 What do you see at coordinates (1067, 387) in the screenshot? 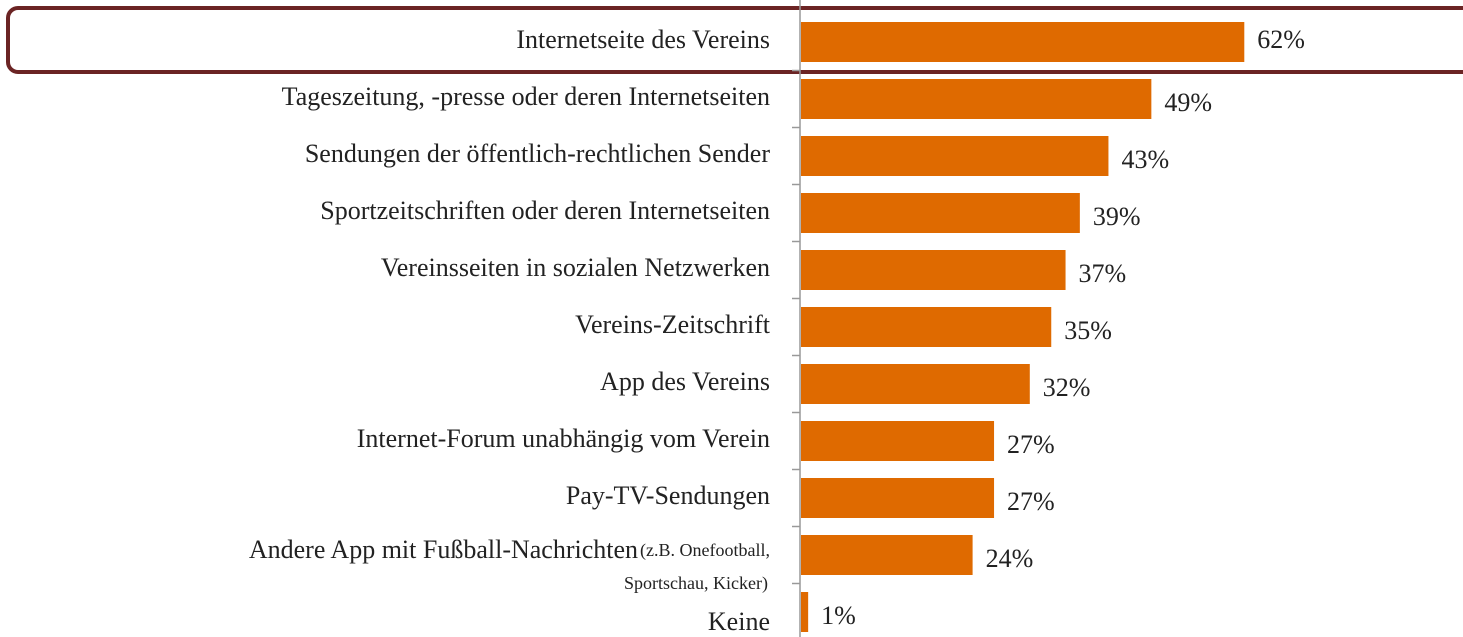
I see `value-label: 32%` at bounding box center [1067, 387].